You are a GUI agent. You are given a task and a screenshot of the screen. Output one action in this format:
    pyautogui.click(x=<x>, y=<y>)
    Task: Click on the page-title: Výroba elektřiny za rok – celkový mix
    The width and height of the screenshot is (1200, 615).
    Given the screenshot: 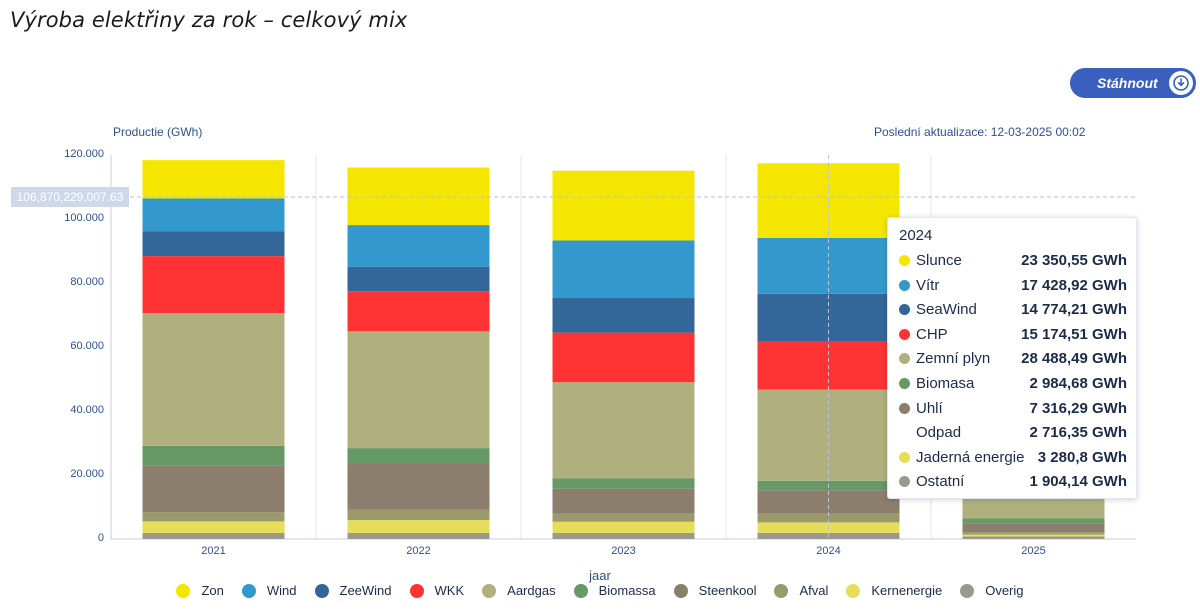 What is the action you would take?
    pyautogui.click(x=209, y=20)
    